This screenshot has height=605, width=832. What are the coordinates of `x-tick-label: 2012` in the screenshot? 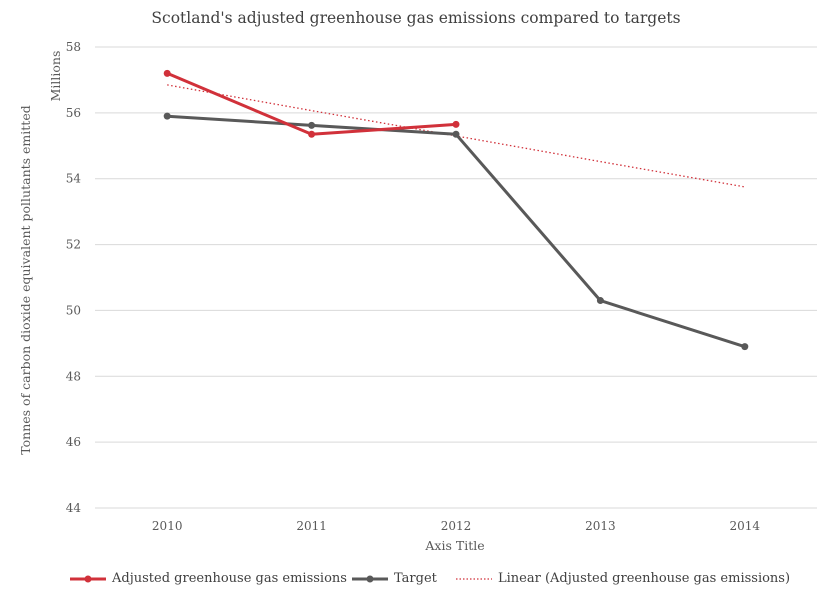 It's located at (456, 526).